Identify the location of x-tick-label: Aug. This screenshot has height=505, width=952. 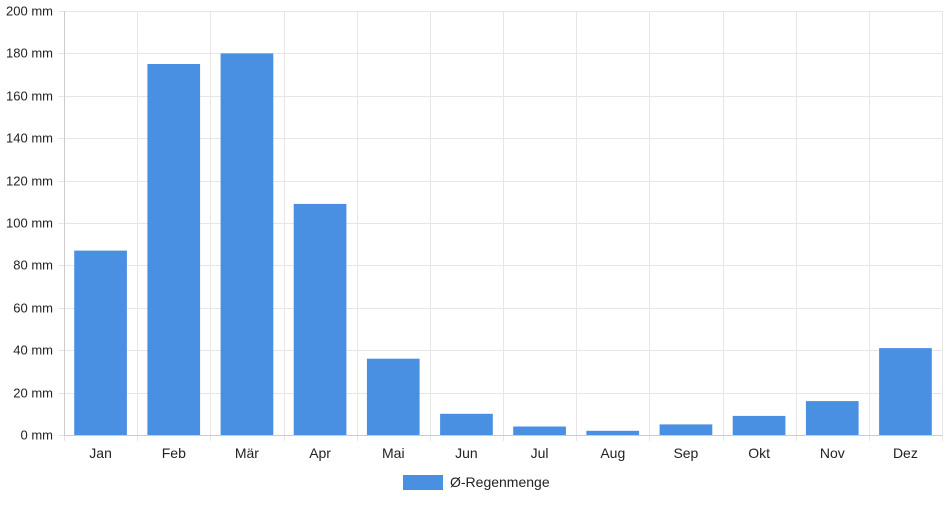
(612, 453).